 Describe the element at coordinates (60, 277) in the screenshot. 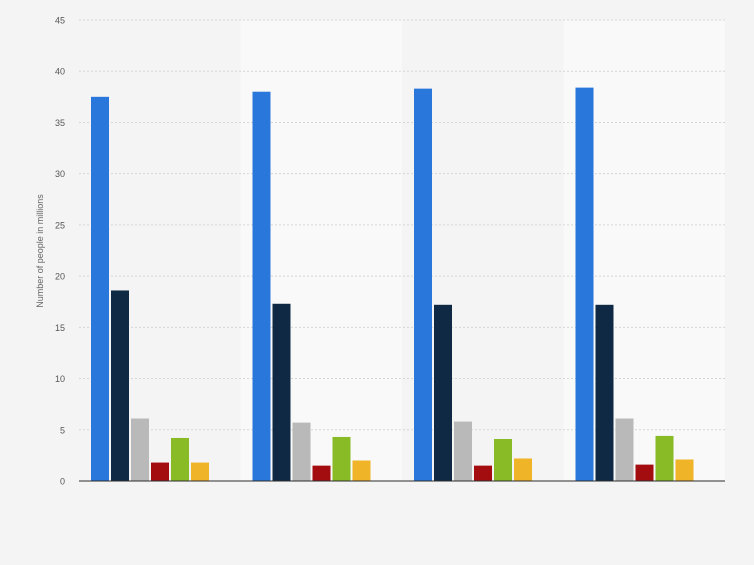

I see `y-tick-label: 20` at that location.